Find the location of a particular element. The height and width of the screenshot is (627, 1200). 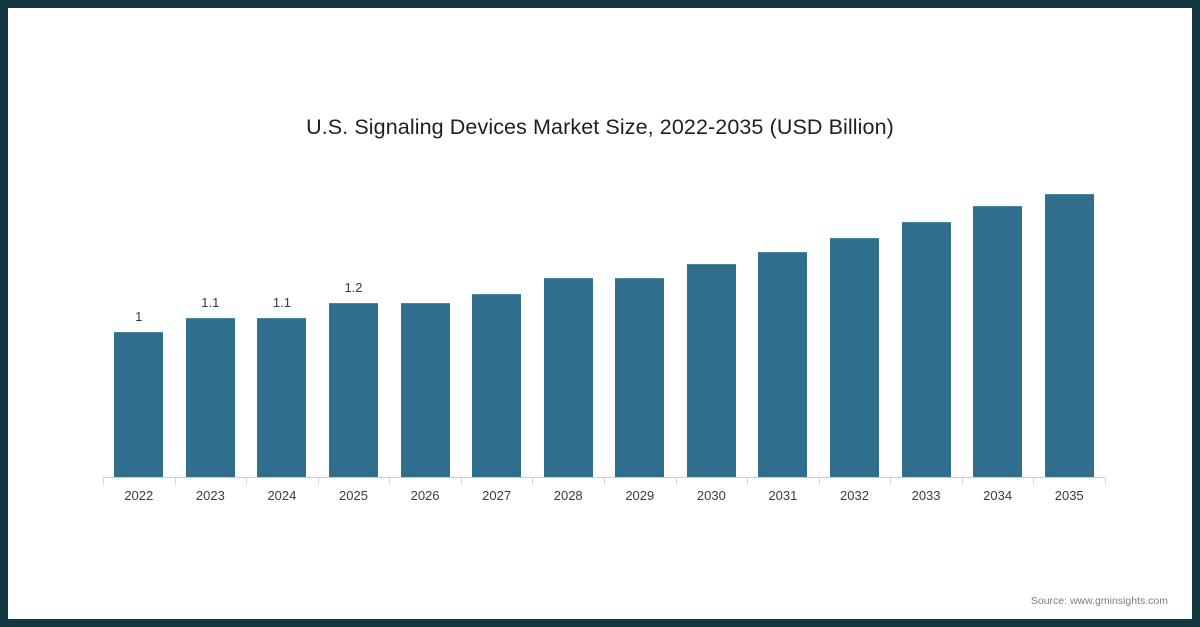

x-tick-label-2024: 2024 is located at coordinates (282, 495).